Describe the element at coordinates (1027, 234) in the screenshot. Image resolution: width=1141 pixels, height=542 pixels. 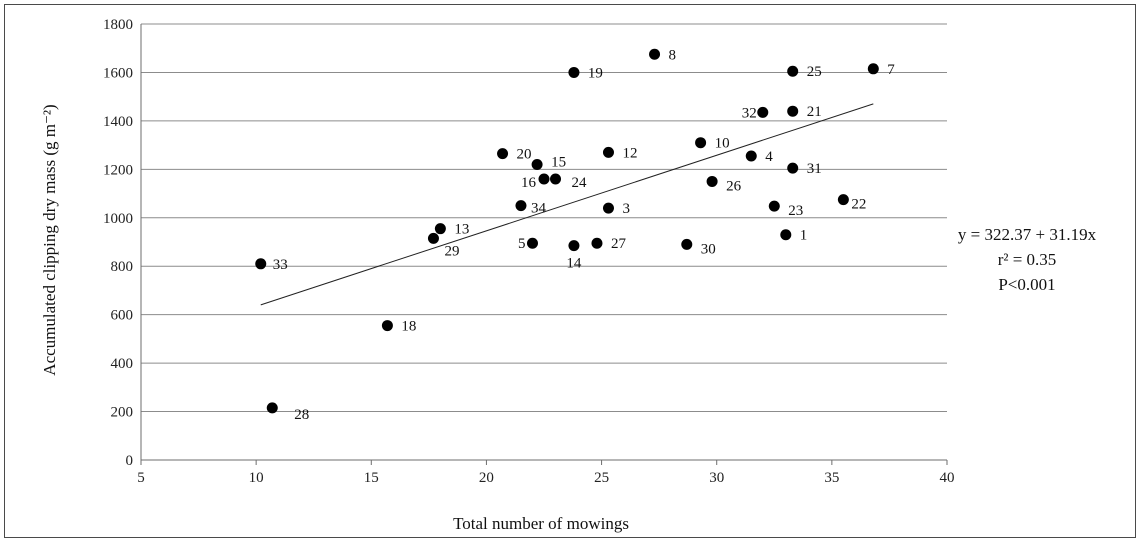
I see `regression-equation: y = 322.37 + 31.19x` at that location.